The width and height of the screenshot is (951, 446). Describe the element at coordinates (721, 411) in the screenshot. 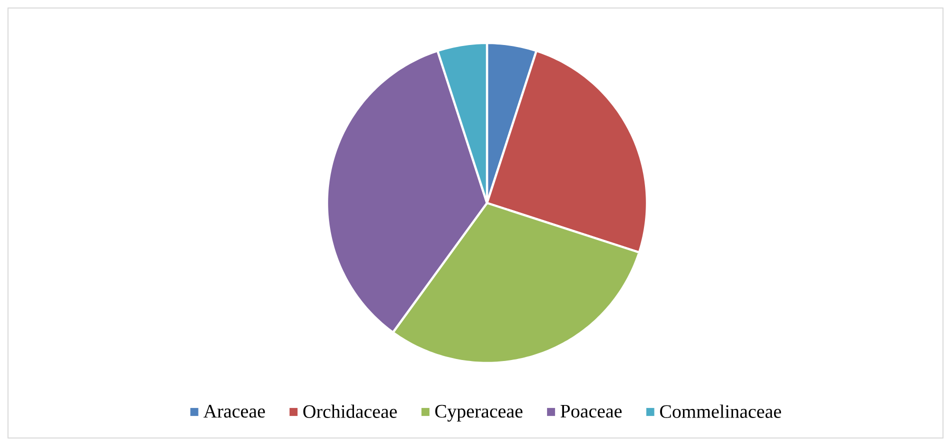

I see `legend-label: Commelinaceae` at that location.